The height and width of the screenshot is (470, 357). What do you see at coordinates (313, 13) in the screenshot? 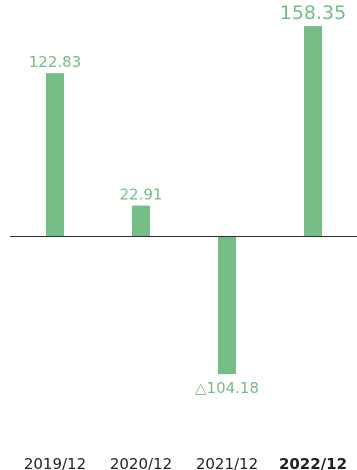
I see `value-label-2022-12: 158.35` at bounding box center [313, 13].